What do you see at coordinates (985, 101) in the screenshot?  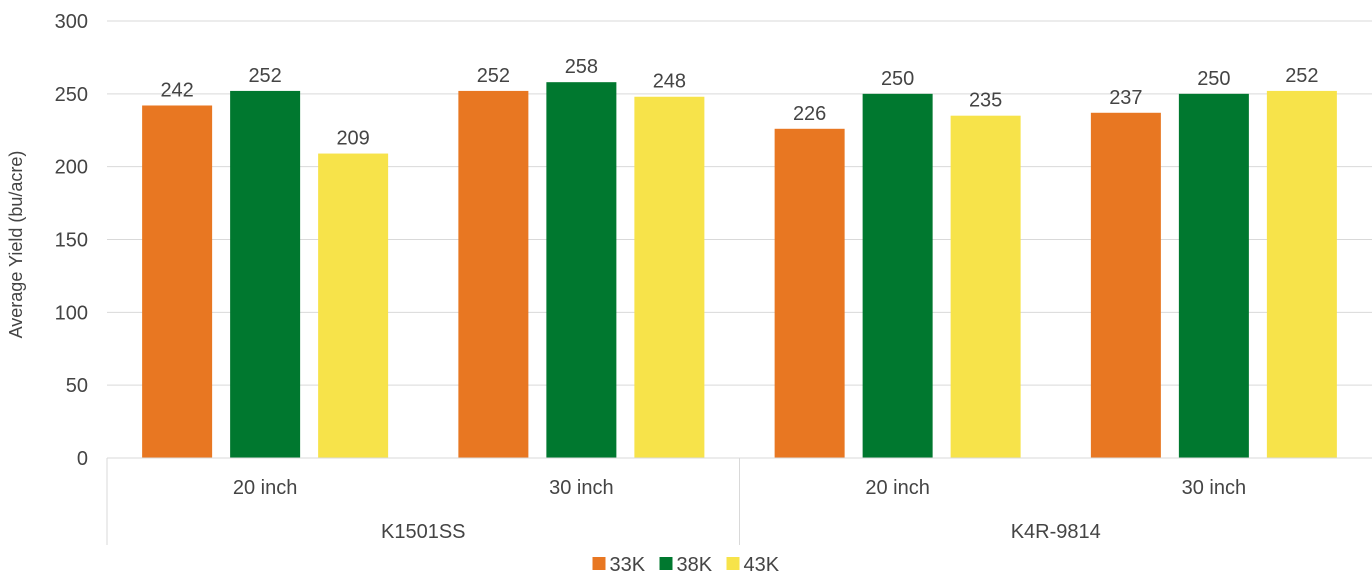 I see `data-label: 235` at bounding box center [985, 101].